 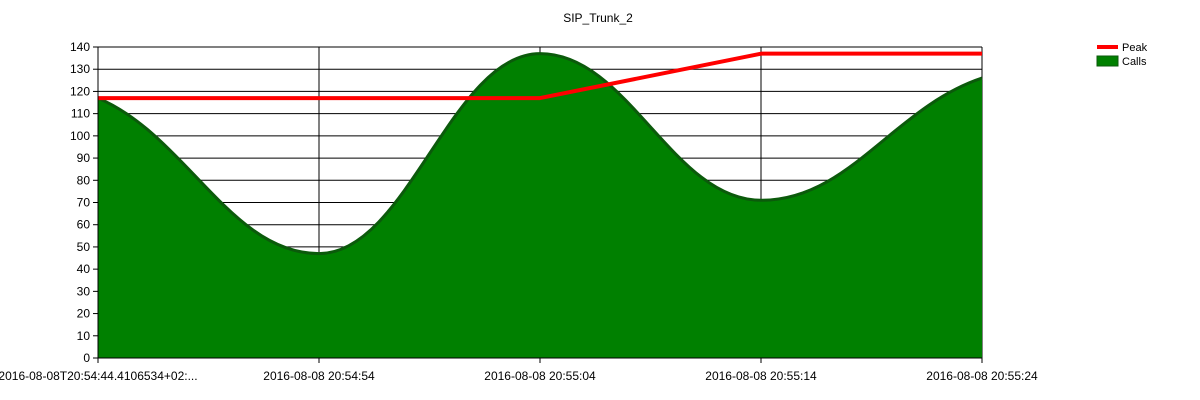 I want to click on x-tick-label: 2016-08-08 20:54:54, so click(x=319, y=376).